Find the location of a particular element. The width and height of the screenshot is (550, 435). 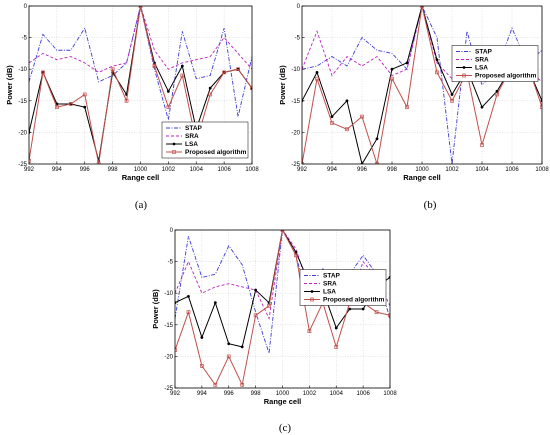

series-stap is located at coordinates (140, 63).